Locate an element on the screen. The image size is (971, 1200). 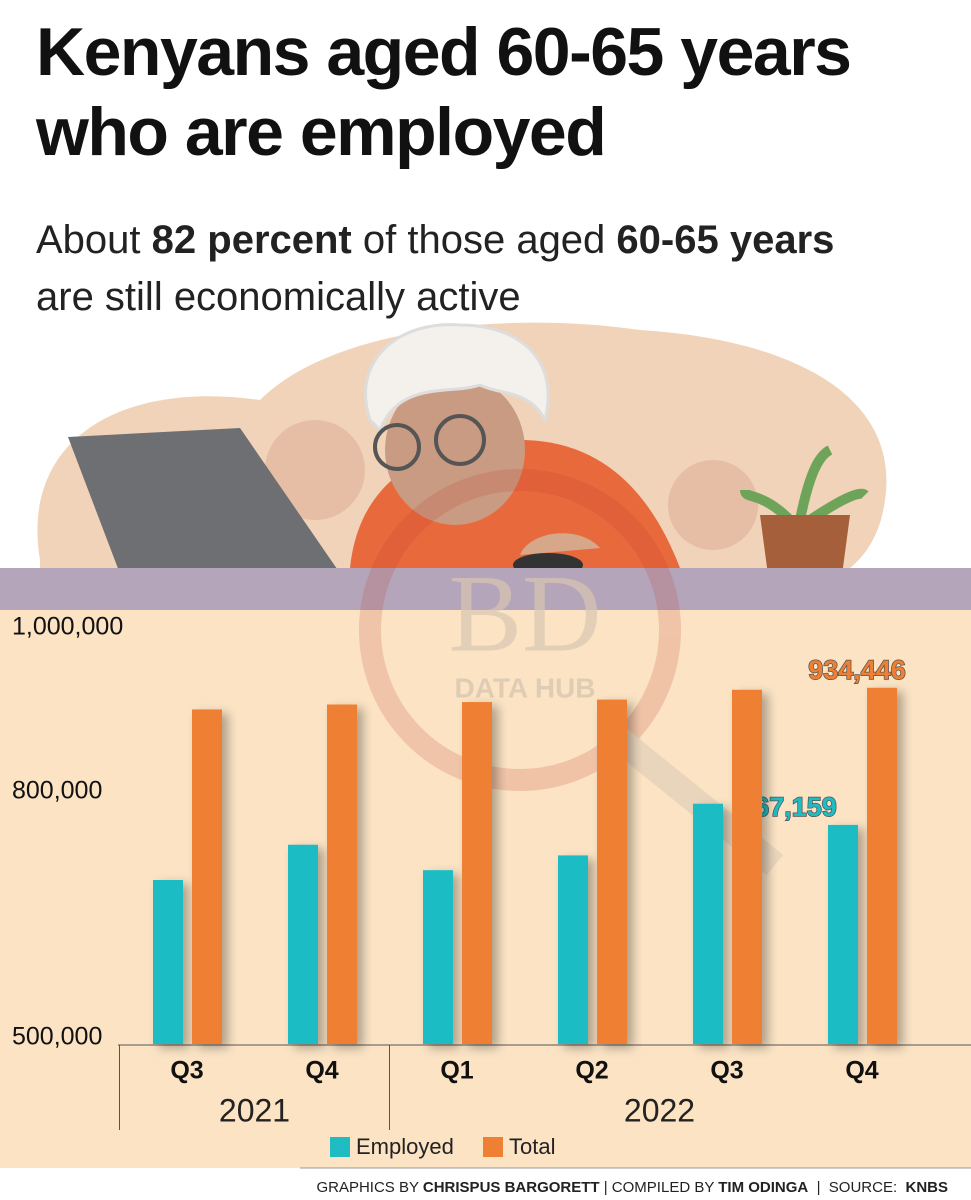
credit-part: CHRISPUS BARGORETT is located at coordinates (511, 1187).